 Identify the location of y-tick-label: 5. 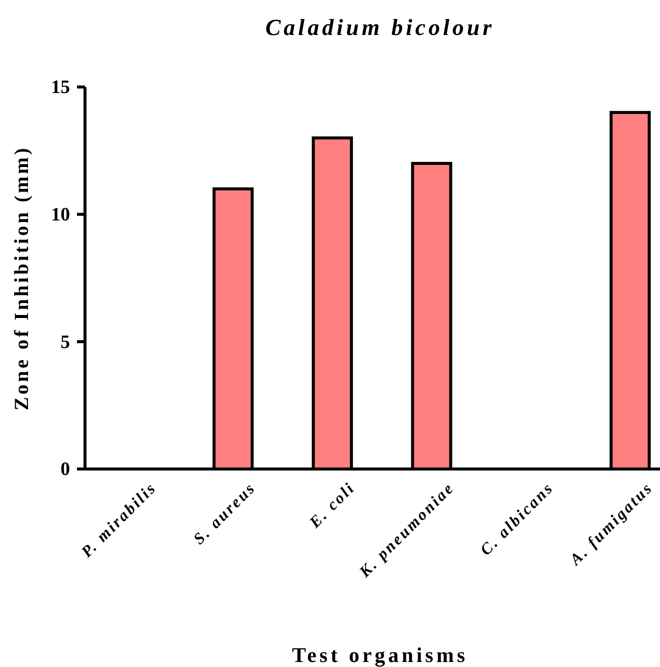
(65, 342).